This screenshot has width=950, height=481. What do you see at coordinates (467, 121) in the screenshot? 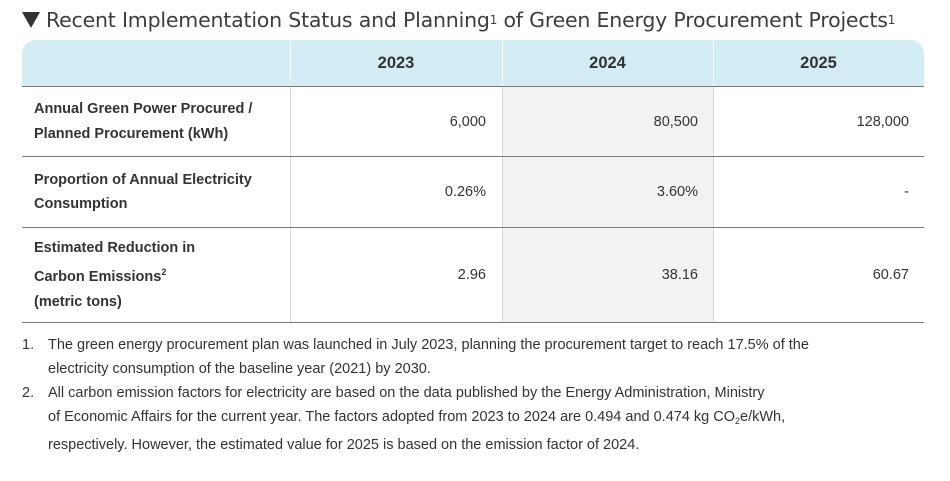
I see `cell-value-2023: 6,000` at bounding box center [467, 121].